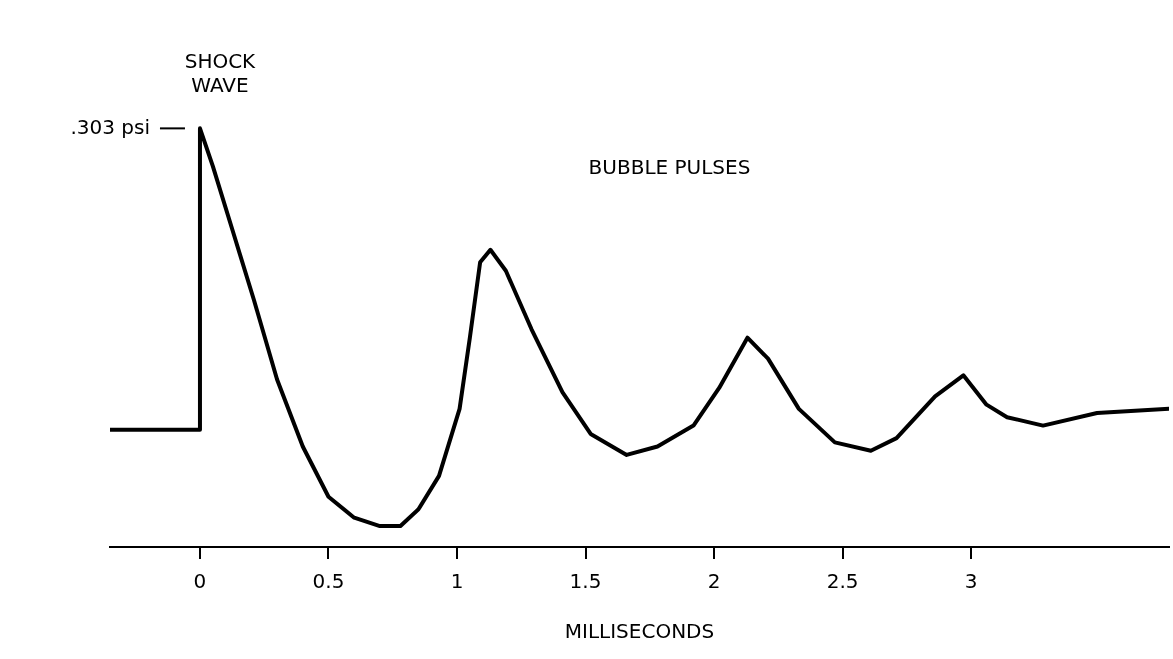 This screenshot has width=1173, height=659. Describe the element at coordinates (639, 631) in the screenshot. I see `x-axis-title: MILLISECONDS` at that location.